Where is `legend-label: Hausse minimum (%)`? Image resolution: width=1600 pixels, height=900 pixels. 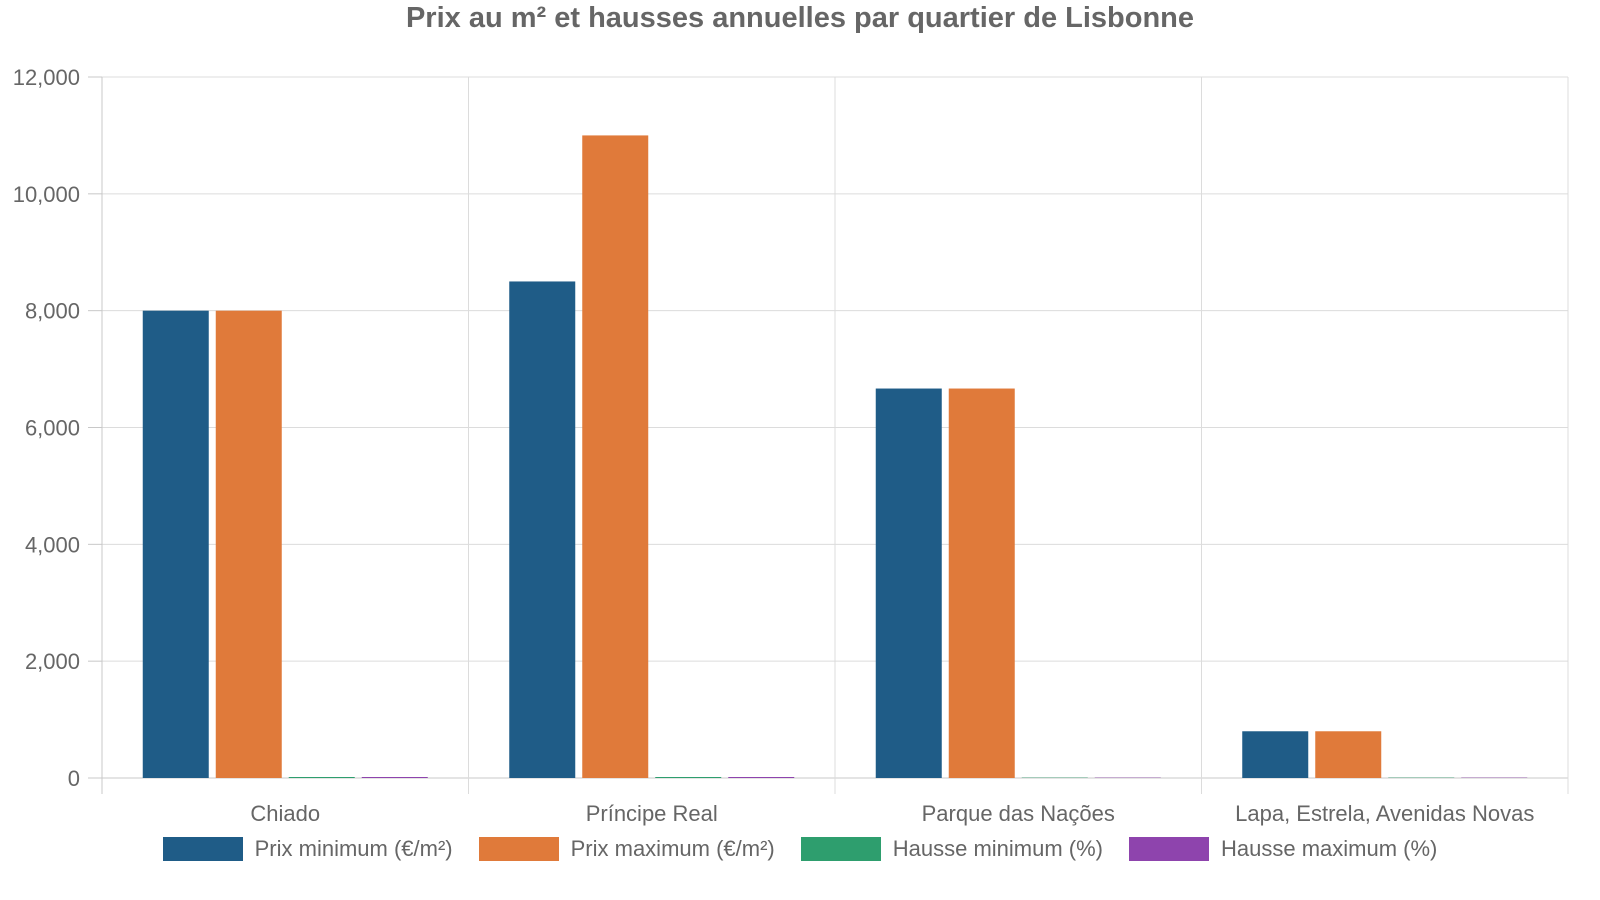 legend-label: Hausse minimum (%) is located at coordinates (997, 848).